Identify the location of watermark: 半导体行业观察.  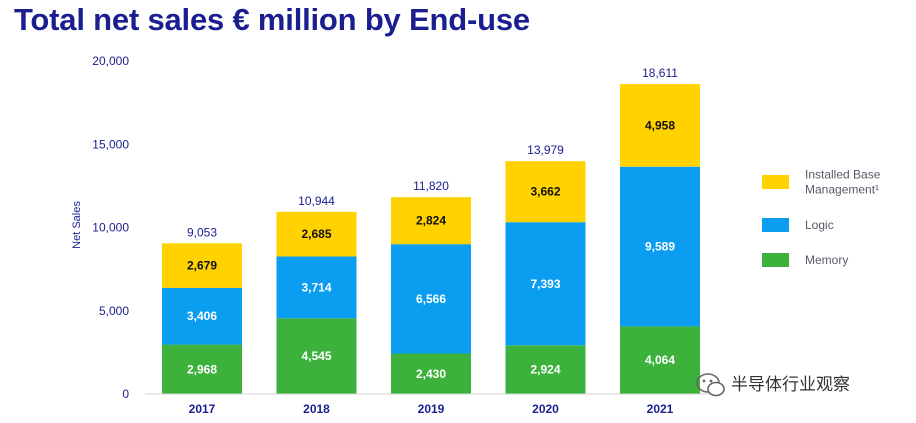
(773, 385).